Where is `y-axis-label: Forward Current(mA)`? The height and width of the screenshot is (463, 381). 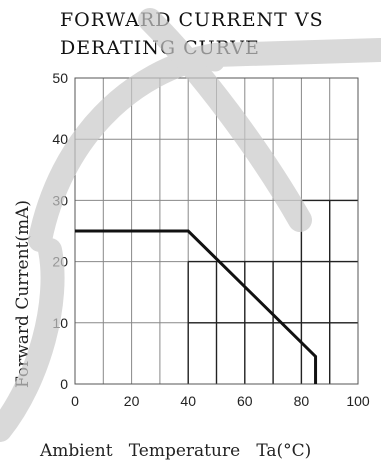 y-axis-label: Forward Current(mA) is located at coordinates (23, 294).